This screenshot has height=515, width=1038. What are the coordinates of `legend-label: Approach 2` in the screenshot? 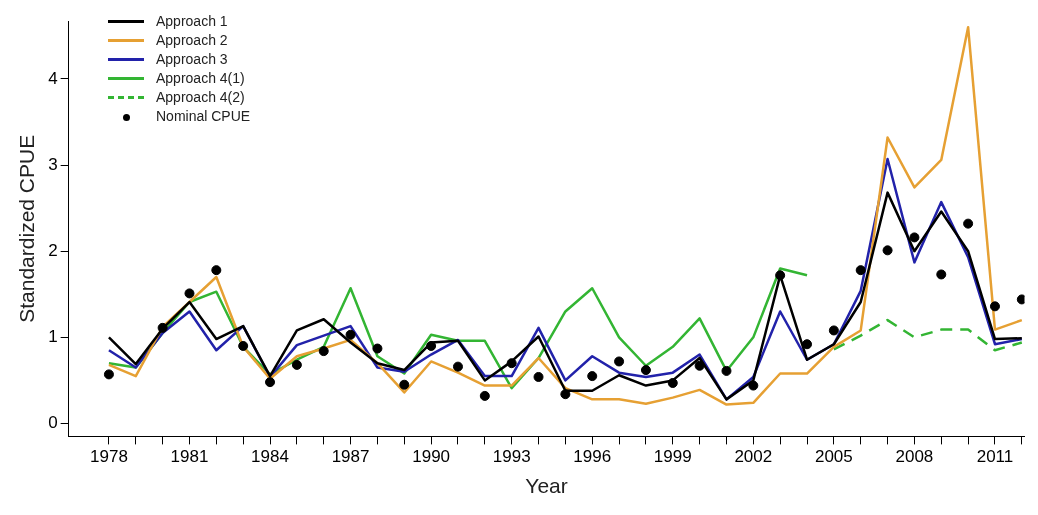 It's located at (192, 40).